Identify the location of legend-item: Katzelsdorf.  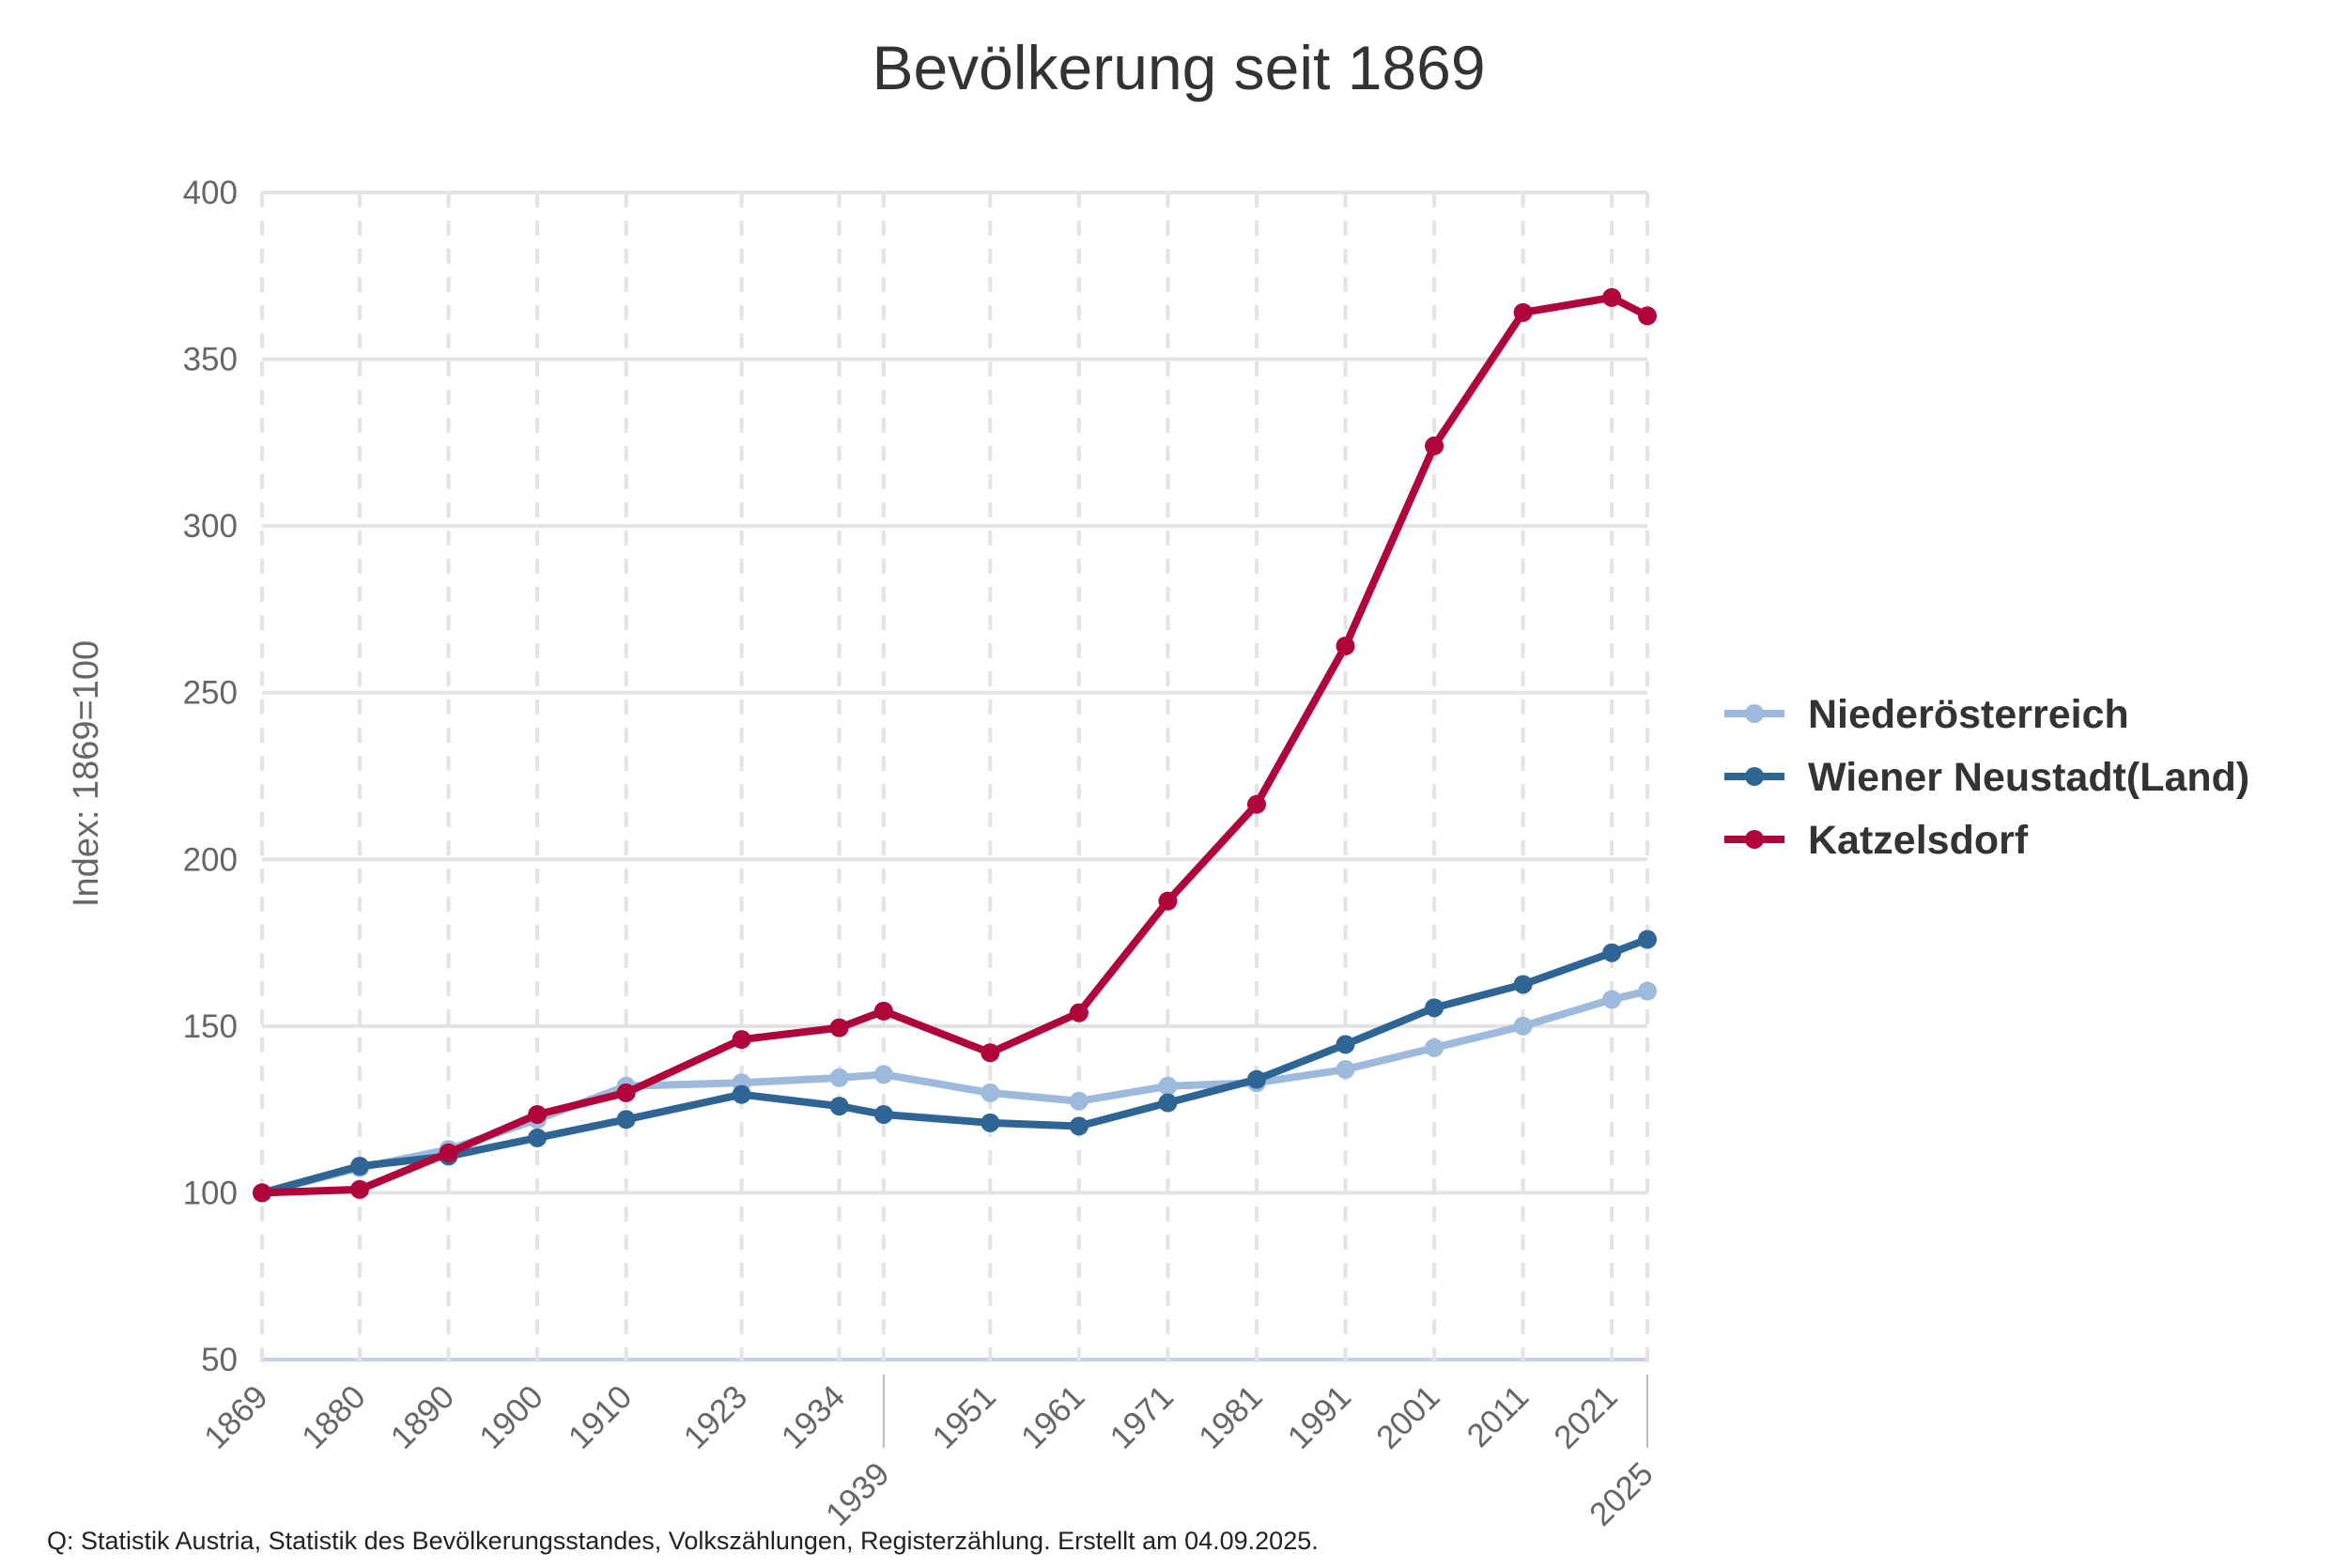
(1877, 841).